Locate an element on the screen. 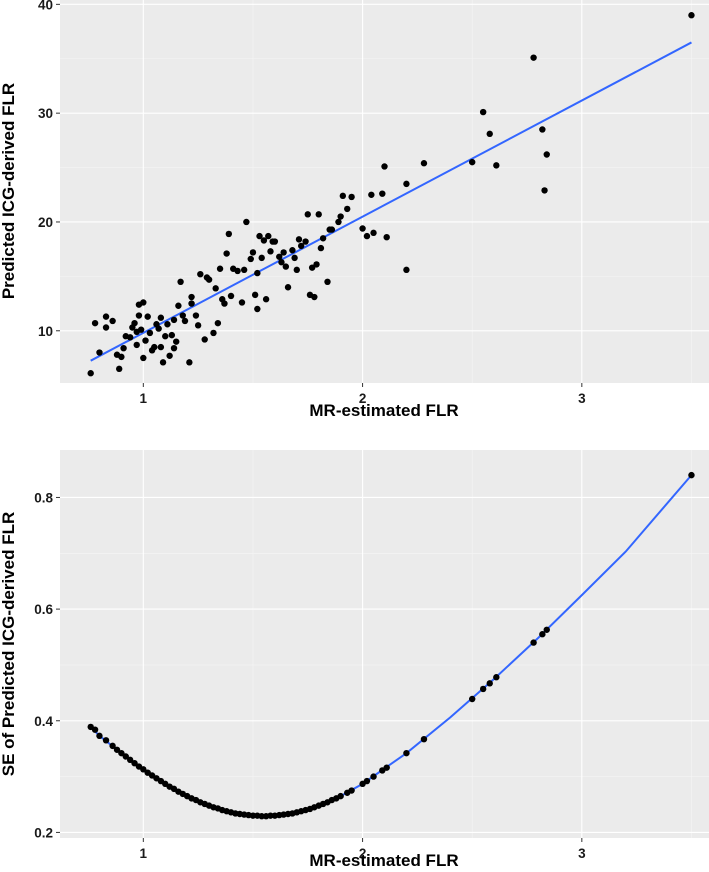  y-tick-label: 0.6 is located at coordinates (43, 609).